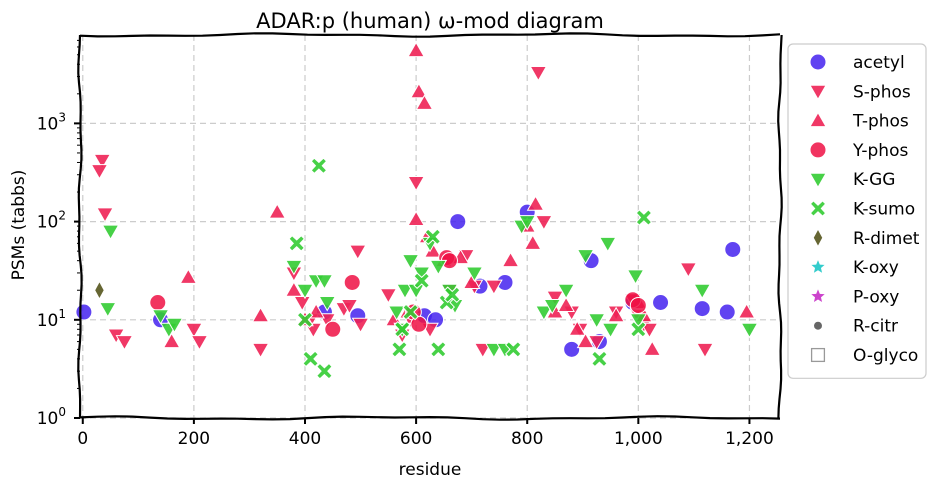 Image resolution: width=941 pixels, height=492 pixels. Describe the element at coordinates (194, 439) in the screenshot. I see `x-tick-label: 200` at that location.